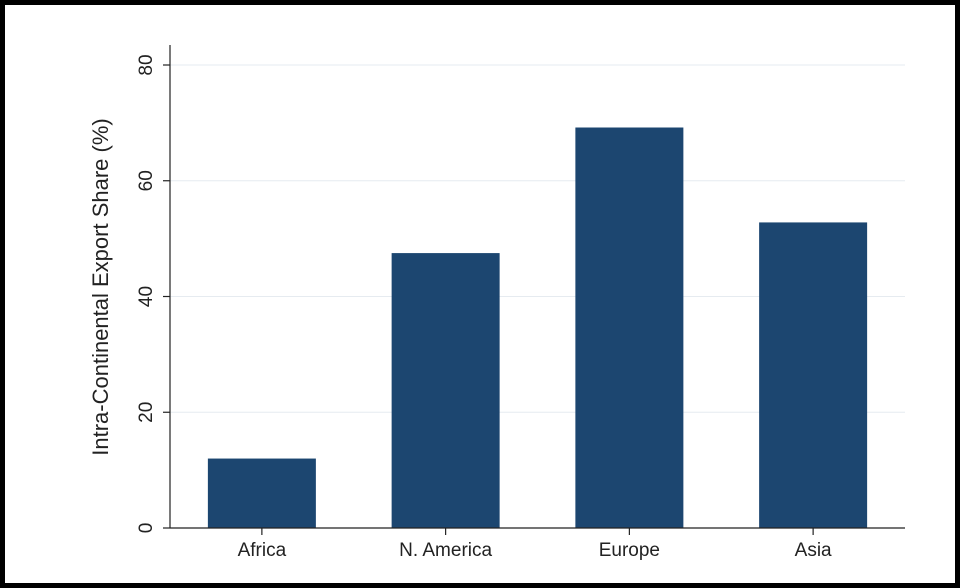 This screenshot has height=588, width=960. I want to click on x-tick-label-3: Asia, so click(813, 550).